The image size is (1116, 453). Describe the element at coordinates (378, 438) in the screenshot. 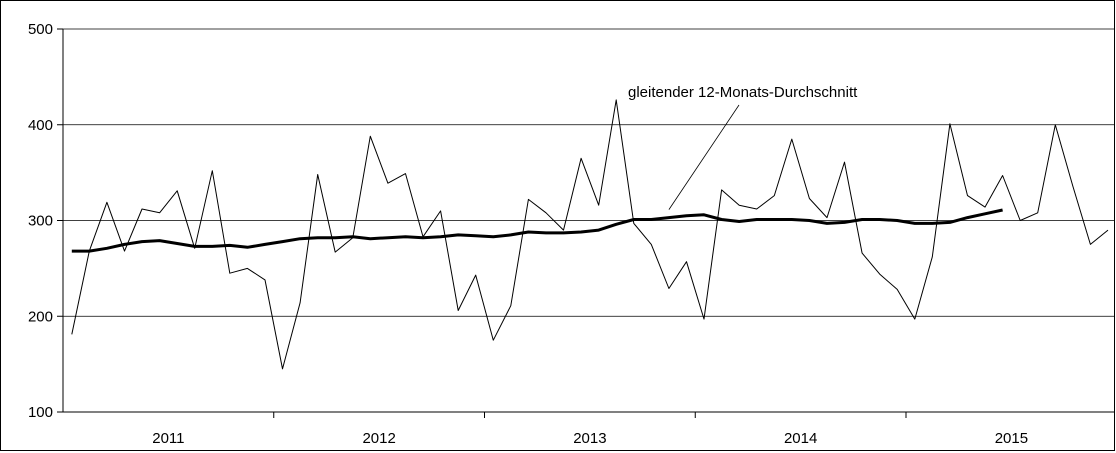

I see `x-tick-label-2012: 2012` at that location.